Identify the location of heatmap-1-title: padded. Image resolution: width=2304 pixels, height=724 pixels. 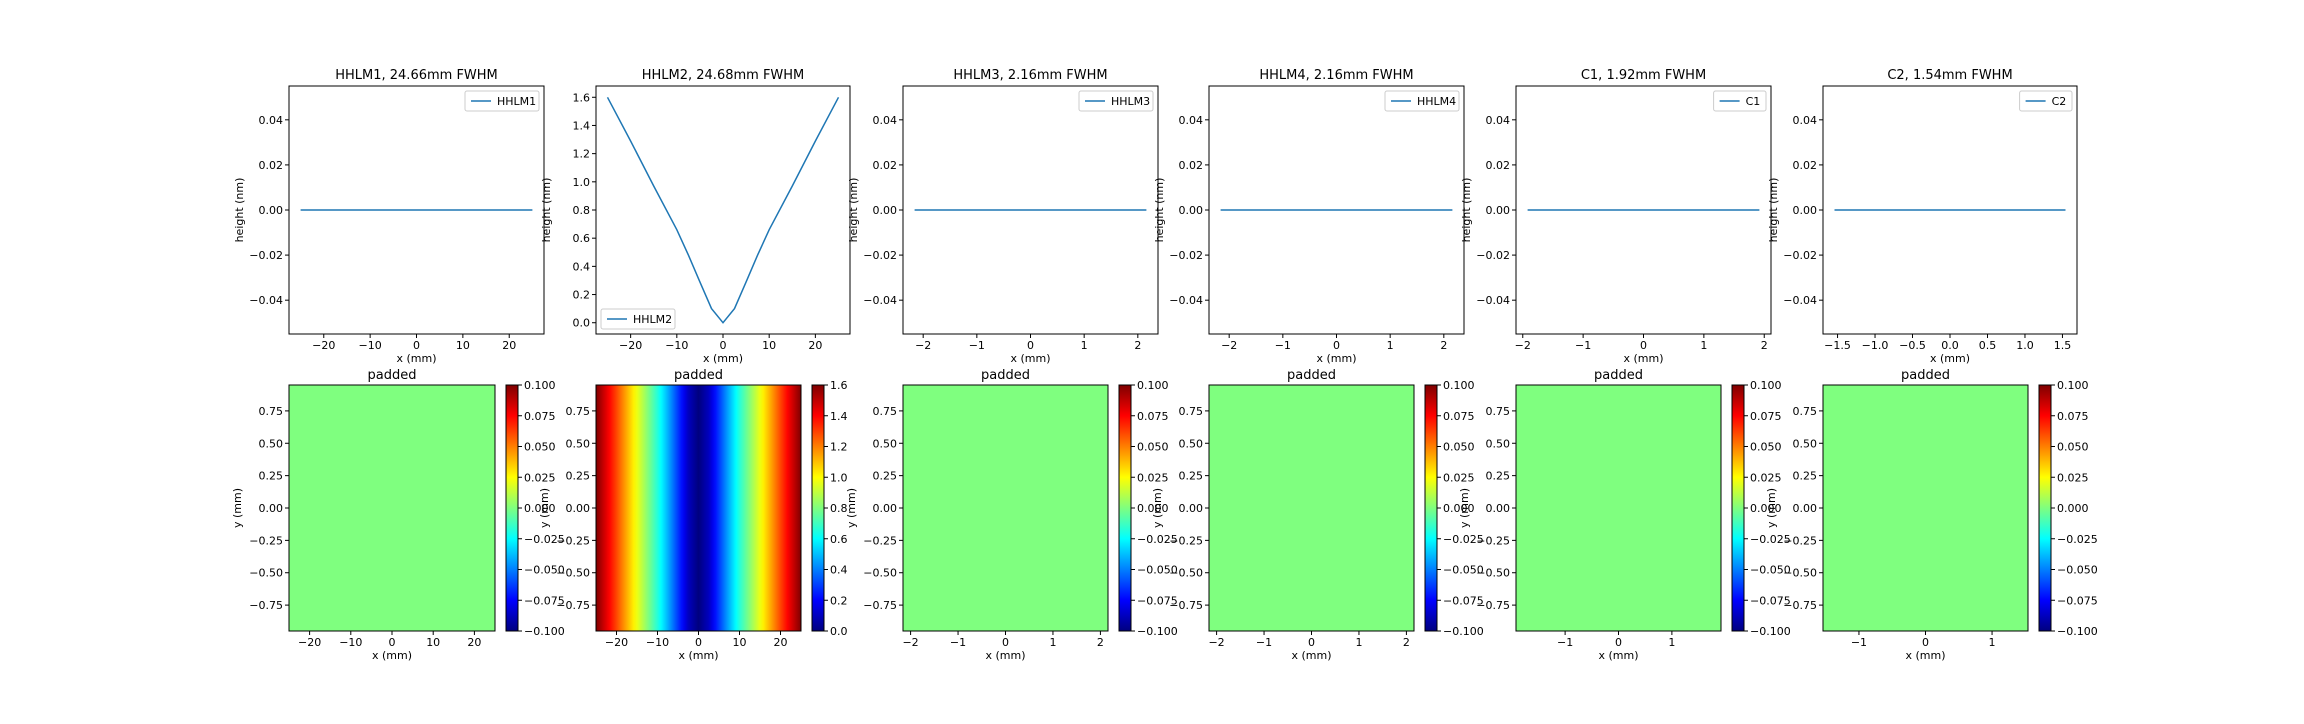
(392, 375).